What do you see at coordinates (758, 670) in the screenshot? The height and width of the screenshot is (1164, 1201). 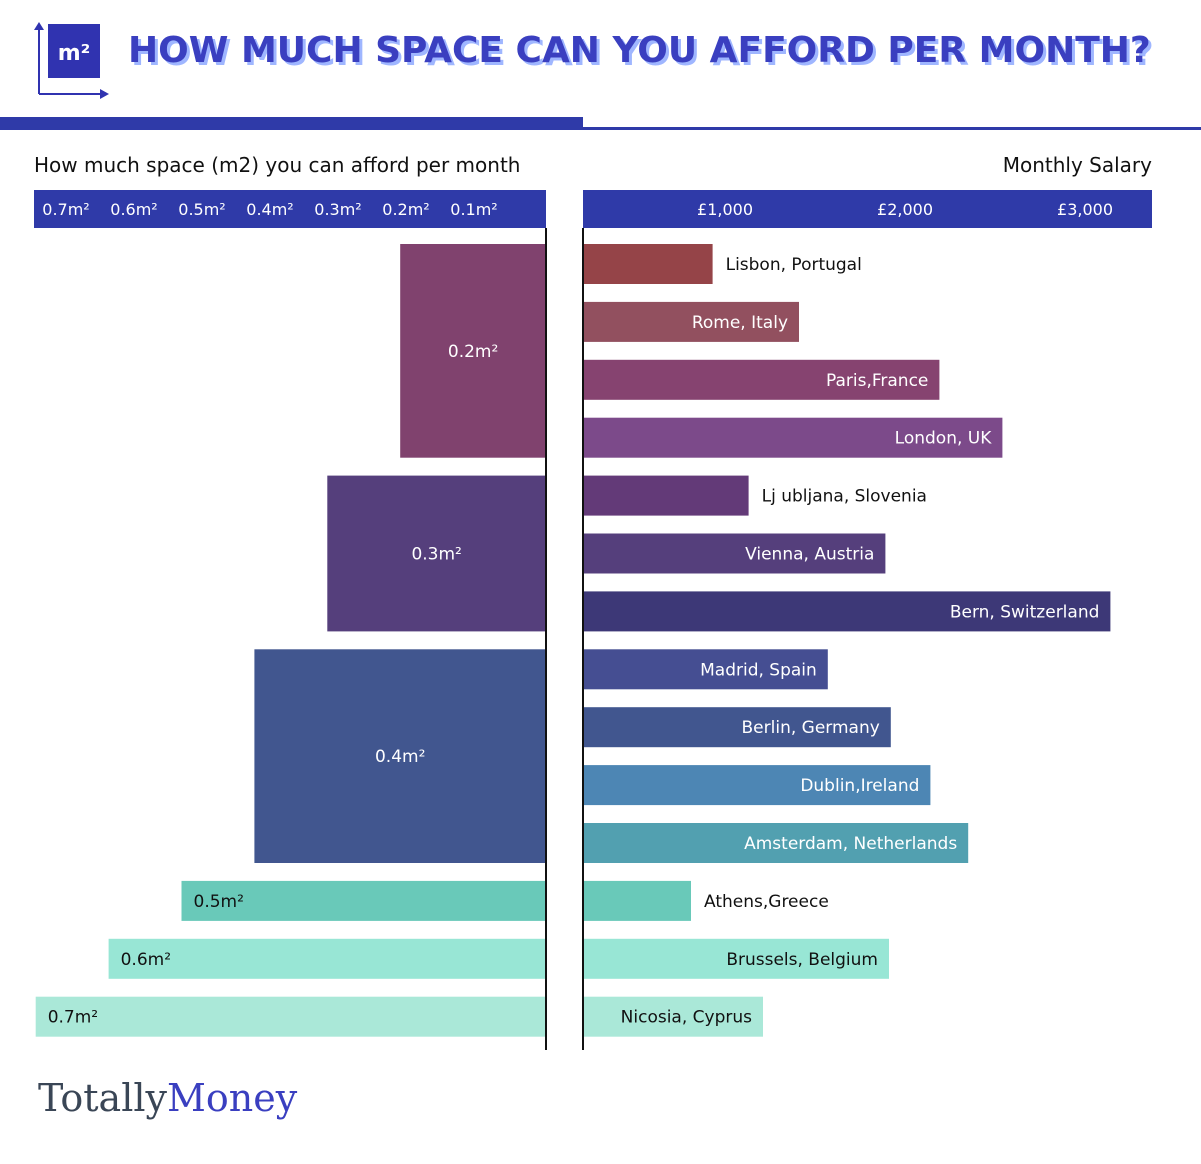 I see `city-label: Madrid, Spain` at bounding box center [758, 670].